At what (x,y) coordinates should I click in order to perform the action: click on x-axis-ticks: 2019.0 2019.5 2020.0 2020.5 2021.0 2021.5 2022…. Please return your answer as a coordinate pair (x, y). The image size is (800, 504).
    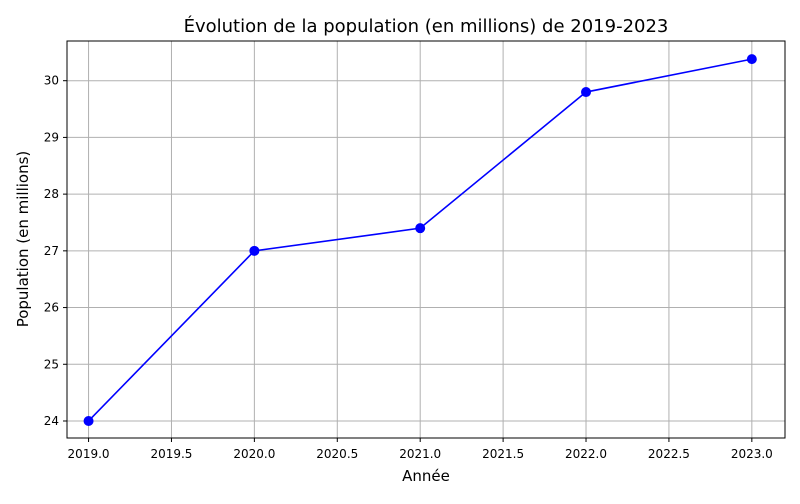
    Looking at the image, I should click on (420, 449).